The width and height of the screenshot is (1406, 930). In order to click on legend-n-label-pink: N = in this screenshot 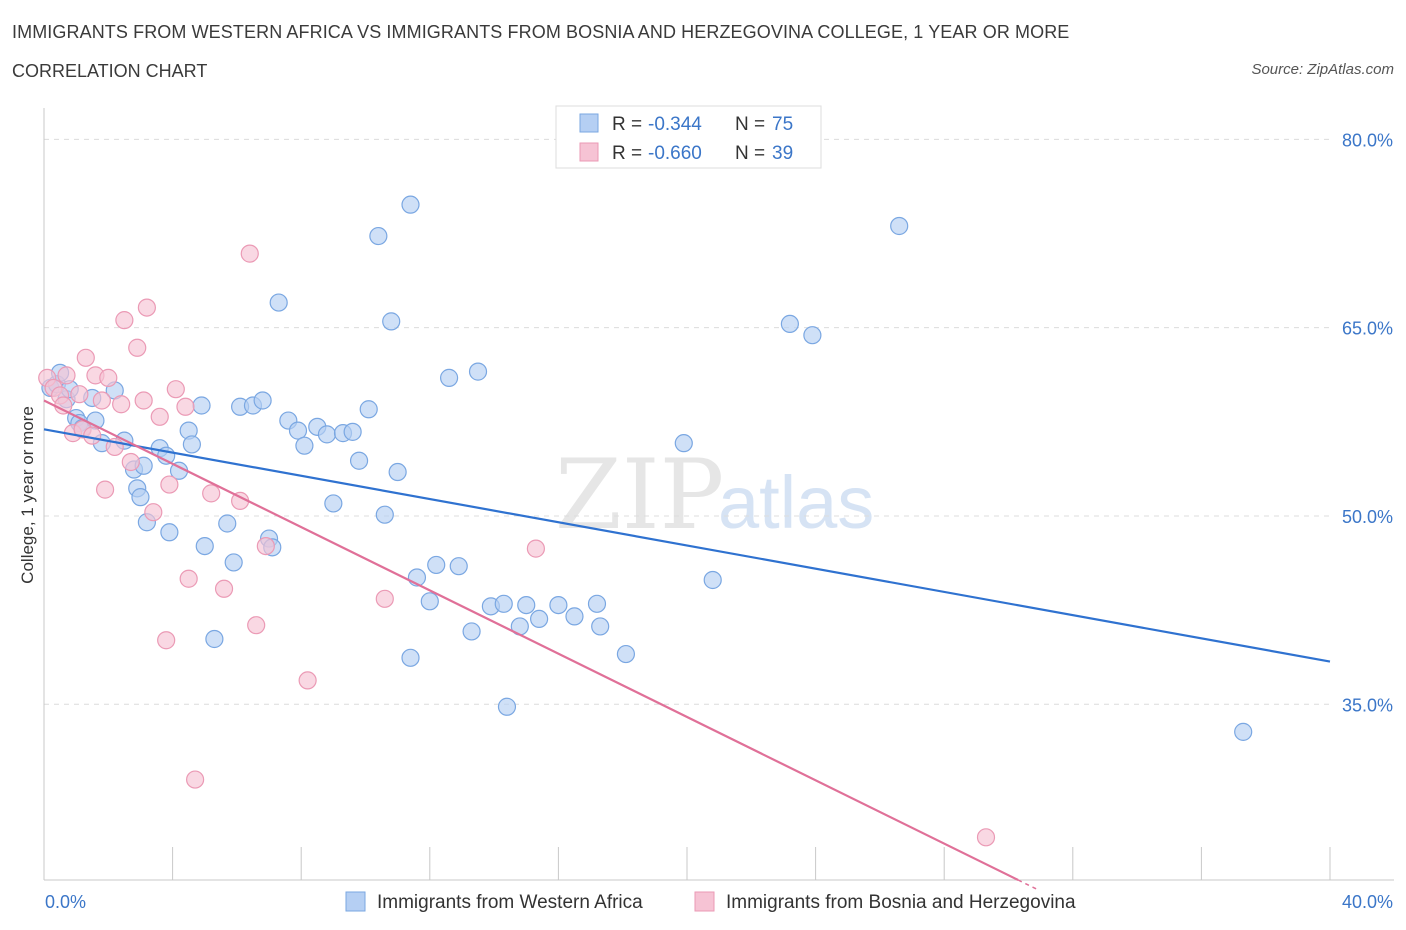, I will do `click(750, 153)`.